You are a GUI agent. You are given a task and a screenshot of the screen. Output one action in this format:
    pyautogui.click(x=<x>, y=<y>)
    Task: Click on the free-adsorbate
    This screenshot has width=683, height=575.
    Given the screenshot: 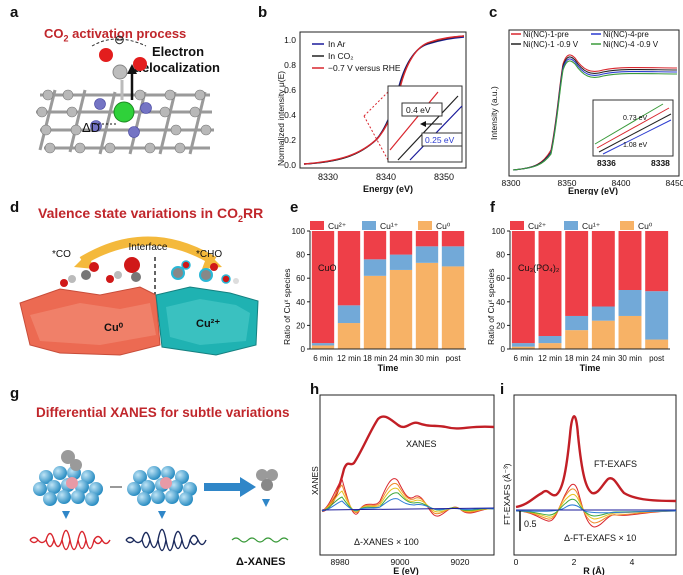 What is the action you would take?
    pyautogui.click(x=262, y=475)
    